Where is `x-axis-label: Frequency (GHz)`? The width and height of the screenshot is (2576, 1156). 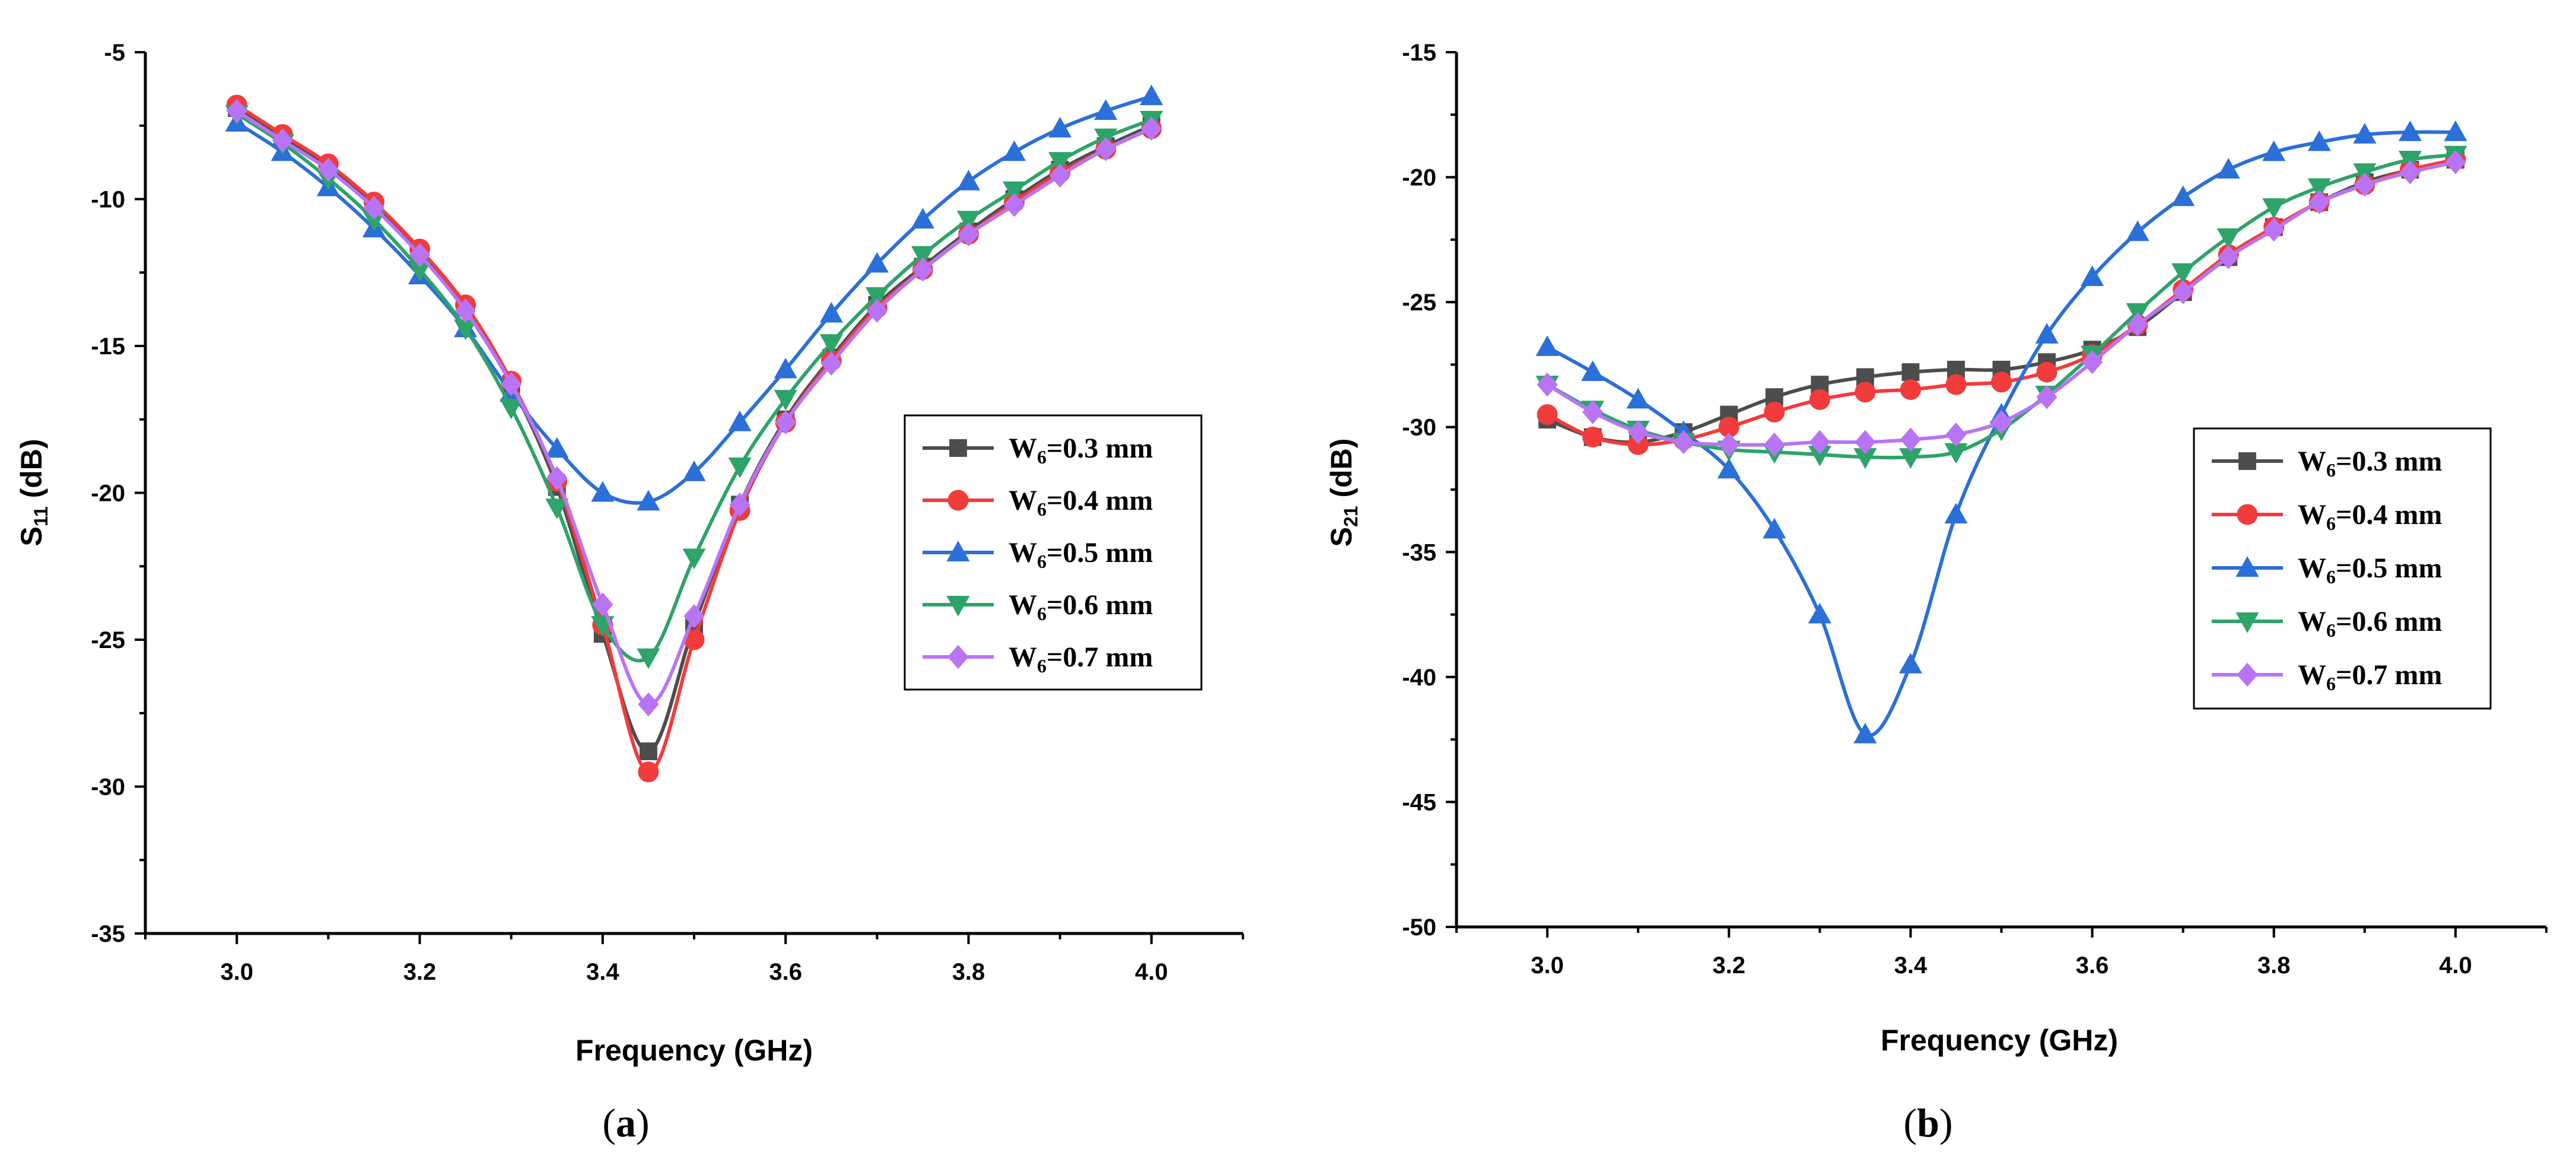 x-axis-label: Frequency (GHz) is located at coordinates (694, 1050).